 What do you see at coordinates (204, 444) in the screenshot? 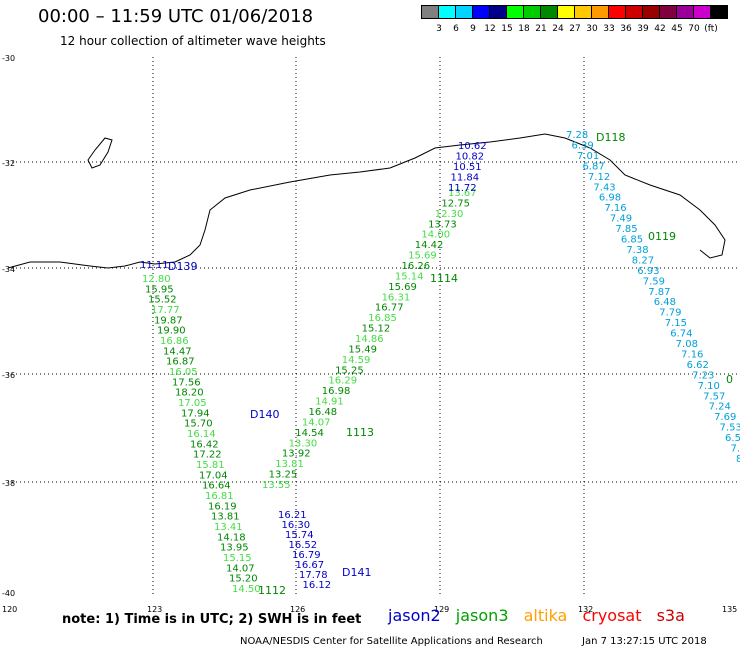
I see `track-value-label: 16.42` at bounding box center [204, 444].